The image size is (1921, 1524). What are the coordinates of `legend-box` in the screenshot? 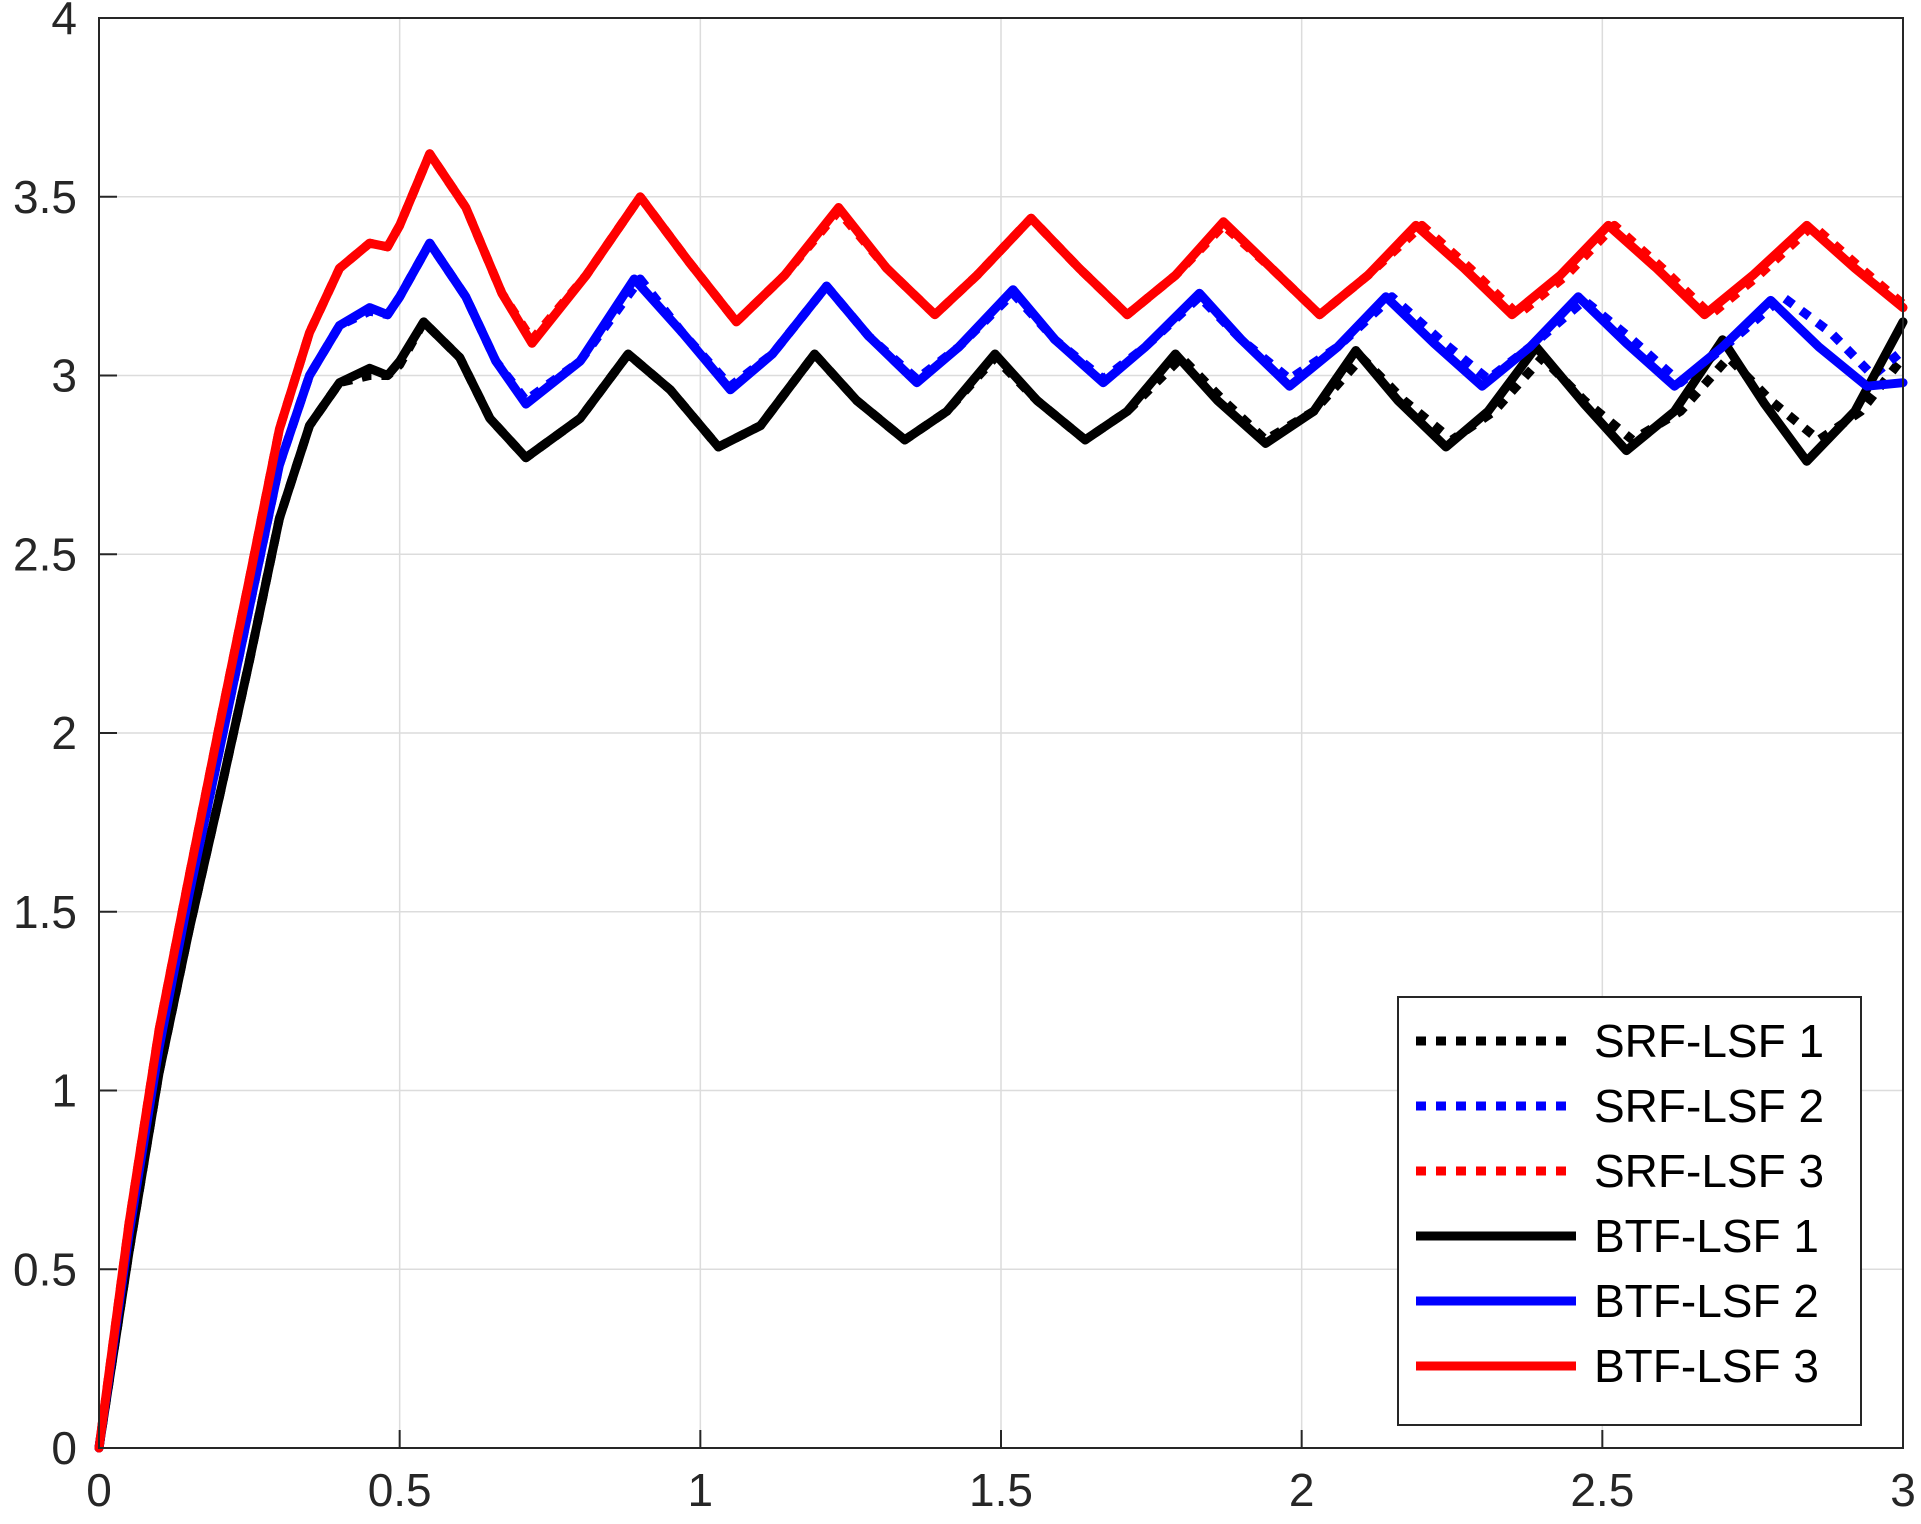 It's located at (1629, 1211).